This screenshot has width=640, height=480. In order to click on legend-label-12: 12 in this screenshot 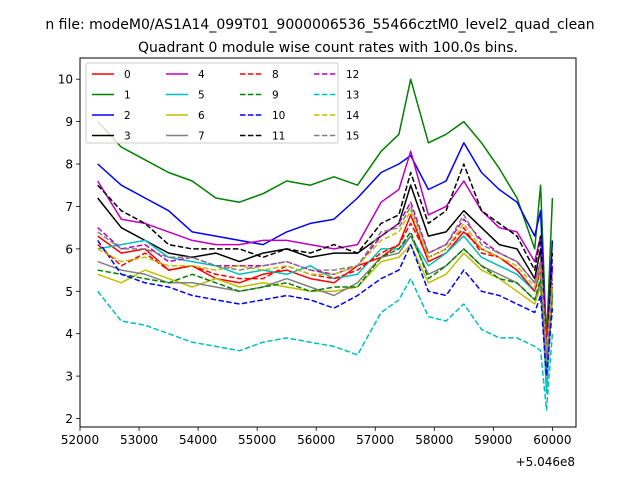, I will do `click(352, 75)`.